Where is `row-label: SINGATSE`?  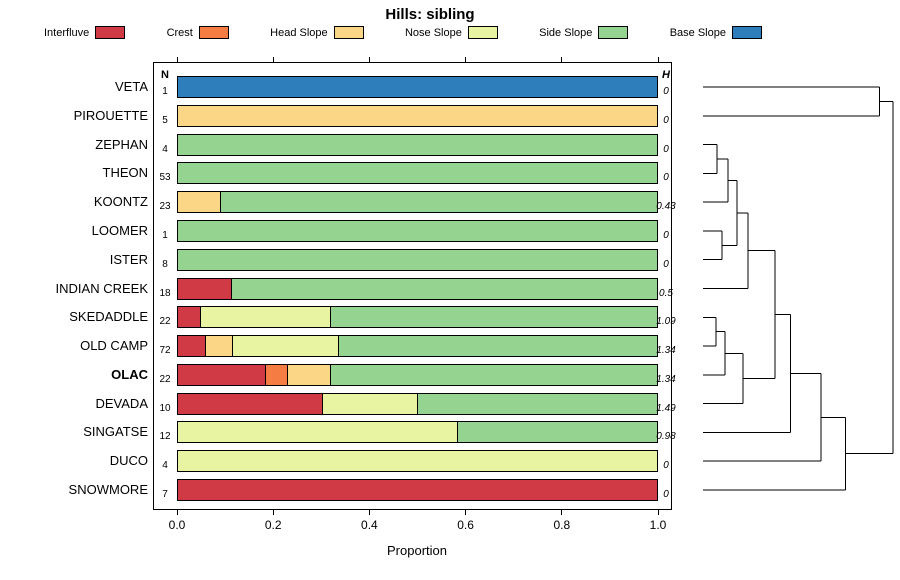 row-label: SINGATSE is located at coordinates (115, 432).